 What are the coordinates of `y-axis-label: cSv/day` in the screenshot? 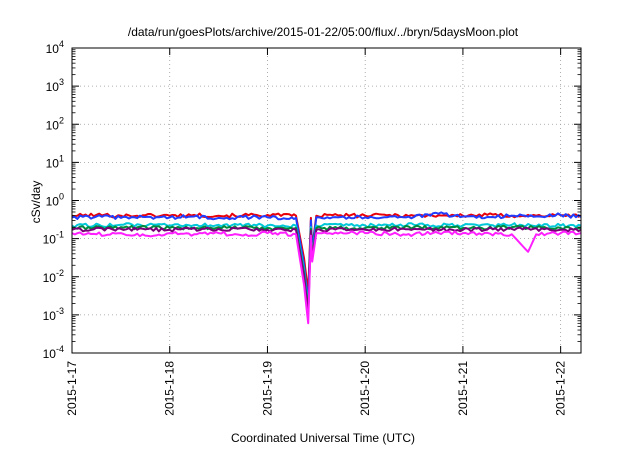 It's located at (36, 202).